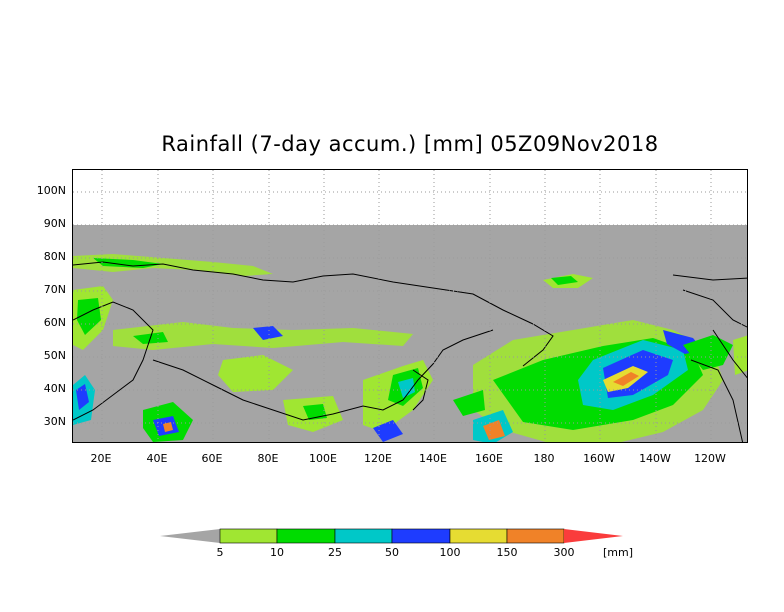 This screenshot has height=612, width=784. I want to click on latitude-label: 70N, so click(54, 289).